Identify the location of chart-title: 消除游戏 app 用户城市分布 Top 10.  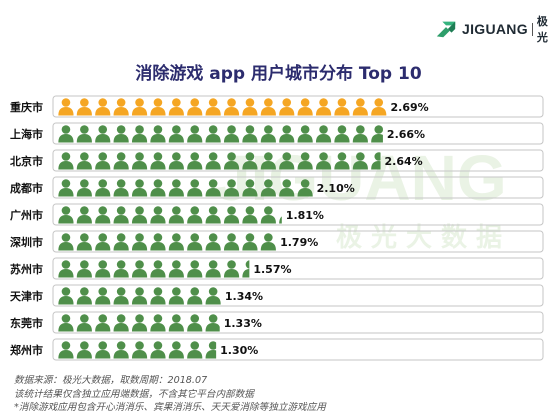
(278, 74).